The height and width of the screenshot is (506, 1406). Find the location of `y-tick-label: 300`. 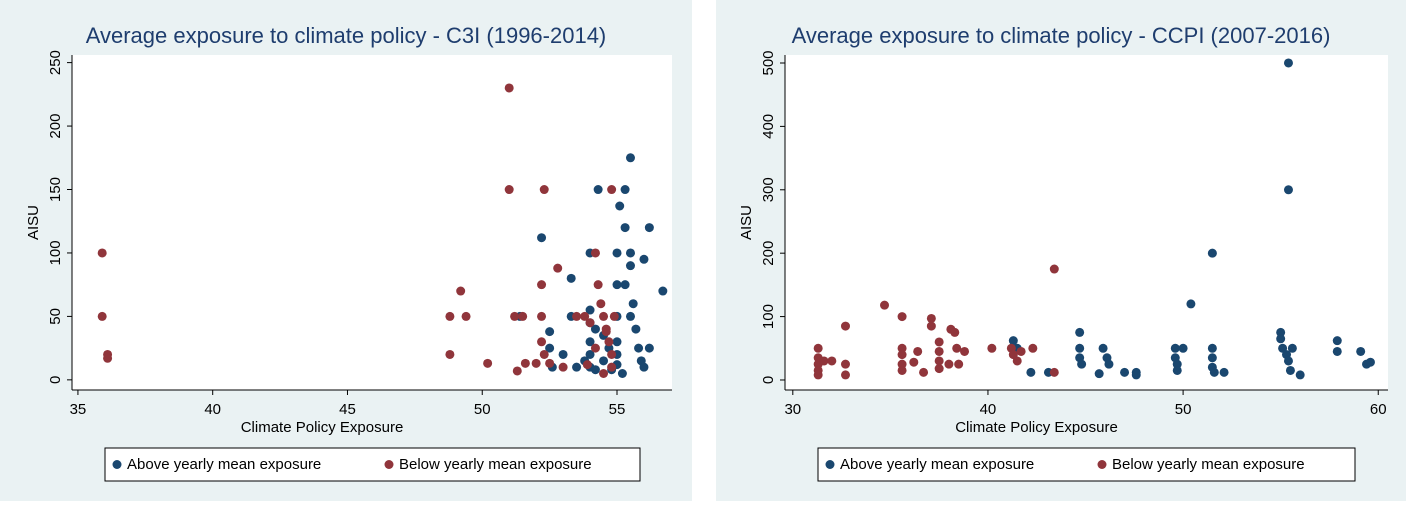

y-tick-label: 300 is located at coordinates (768, 189).